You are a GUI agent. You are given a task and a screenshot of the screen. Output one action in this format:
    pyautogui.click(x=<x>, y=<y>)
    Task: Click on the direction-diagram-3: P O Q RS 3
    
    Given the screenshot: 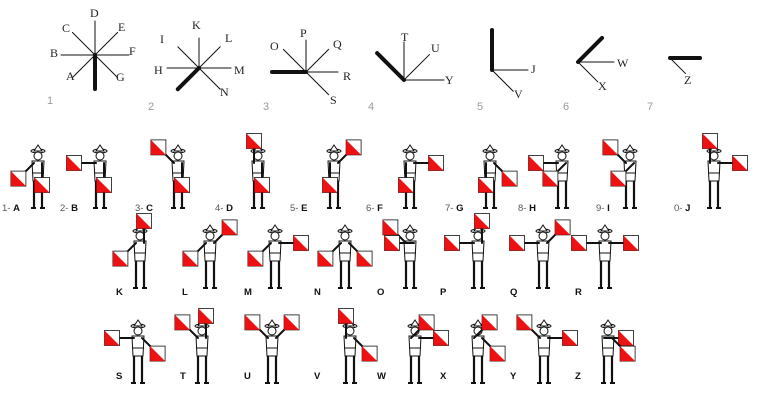 What is the action you would take?
    pyautogui.click(x=307, y=69)
    